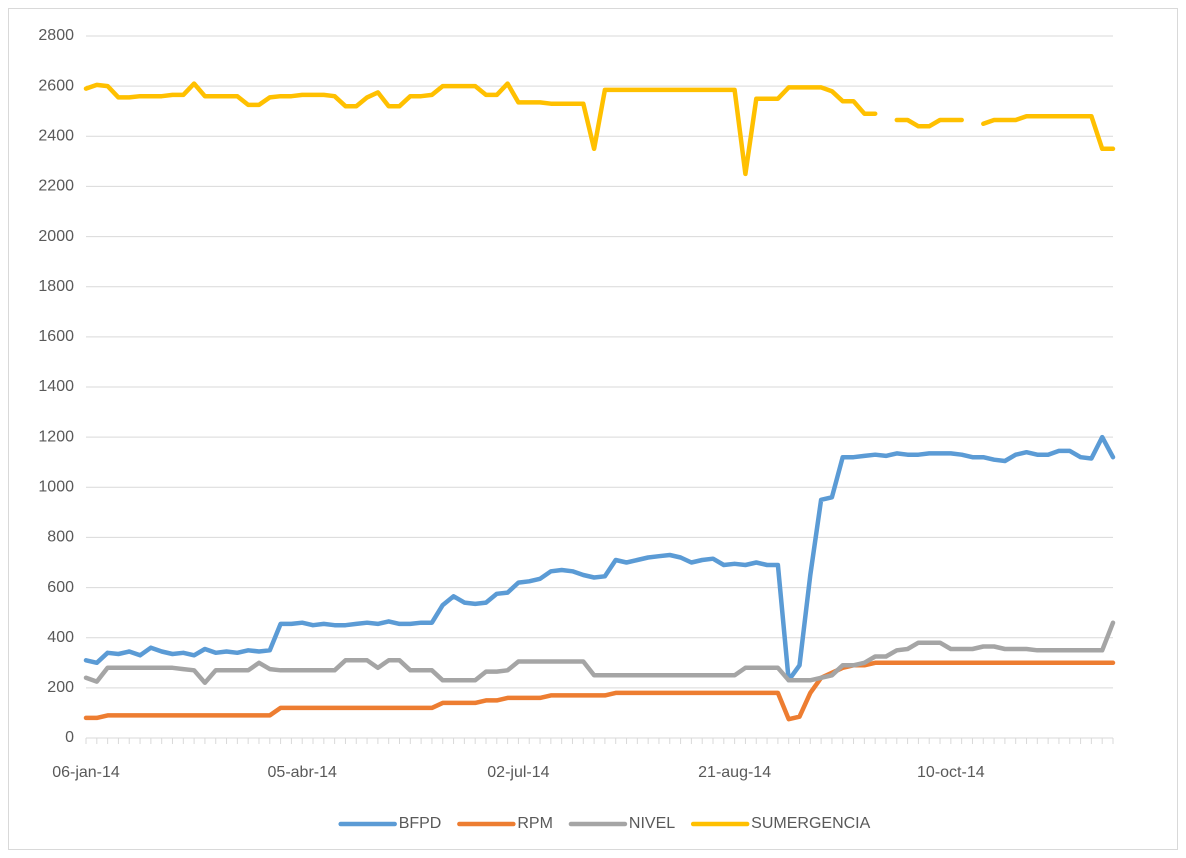 The width and height of the screenshot is (1186, 858). I want to click on x-tick-label: 10-oct-14, so click(951, 772).